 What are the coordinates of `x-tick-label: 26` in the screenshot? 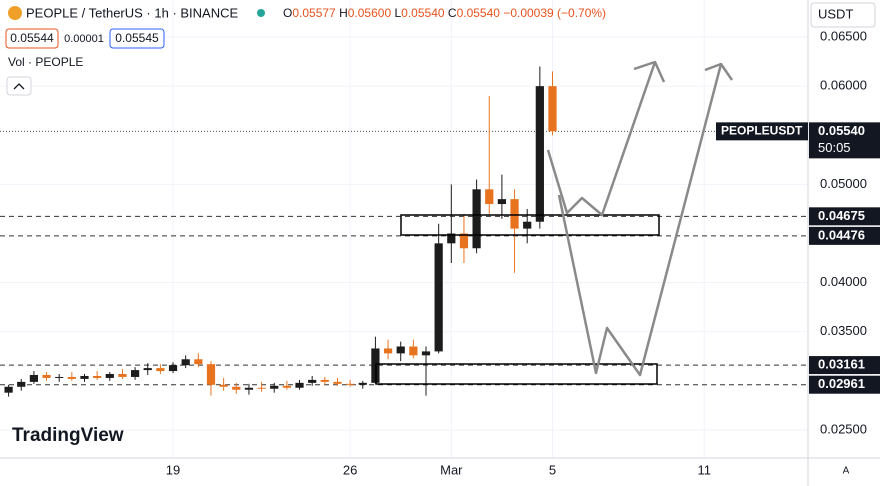 It's located at (350, 469).